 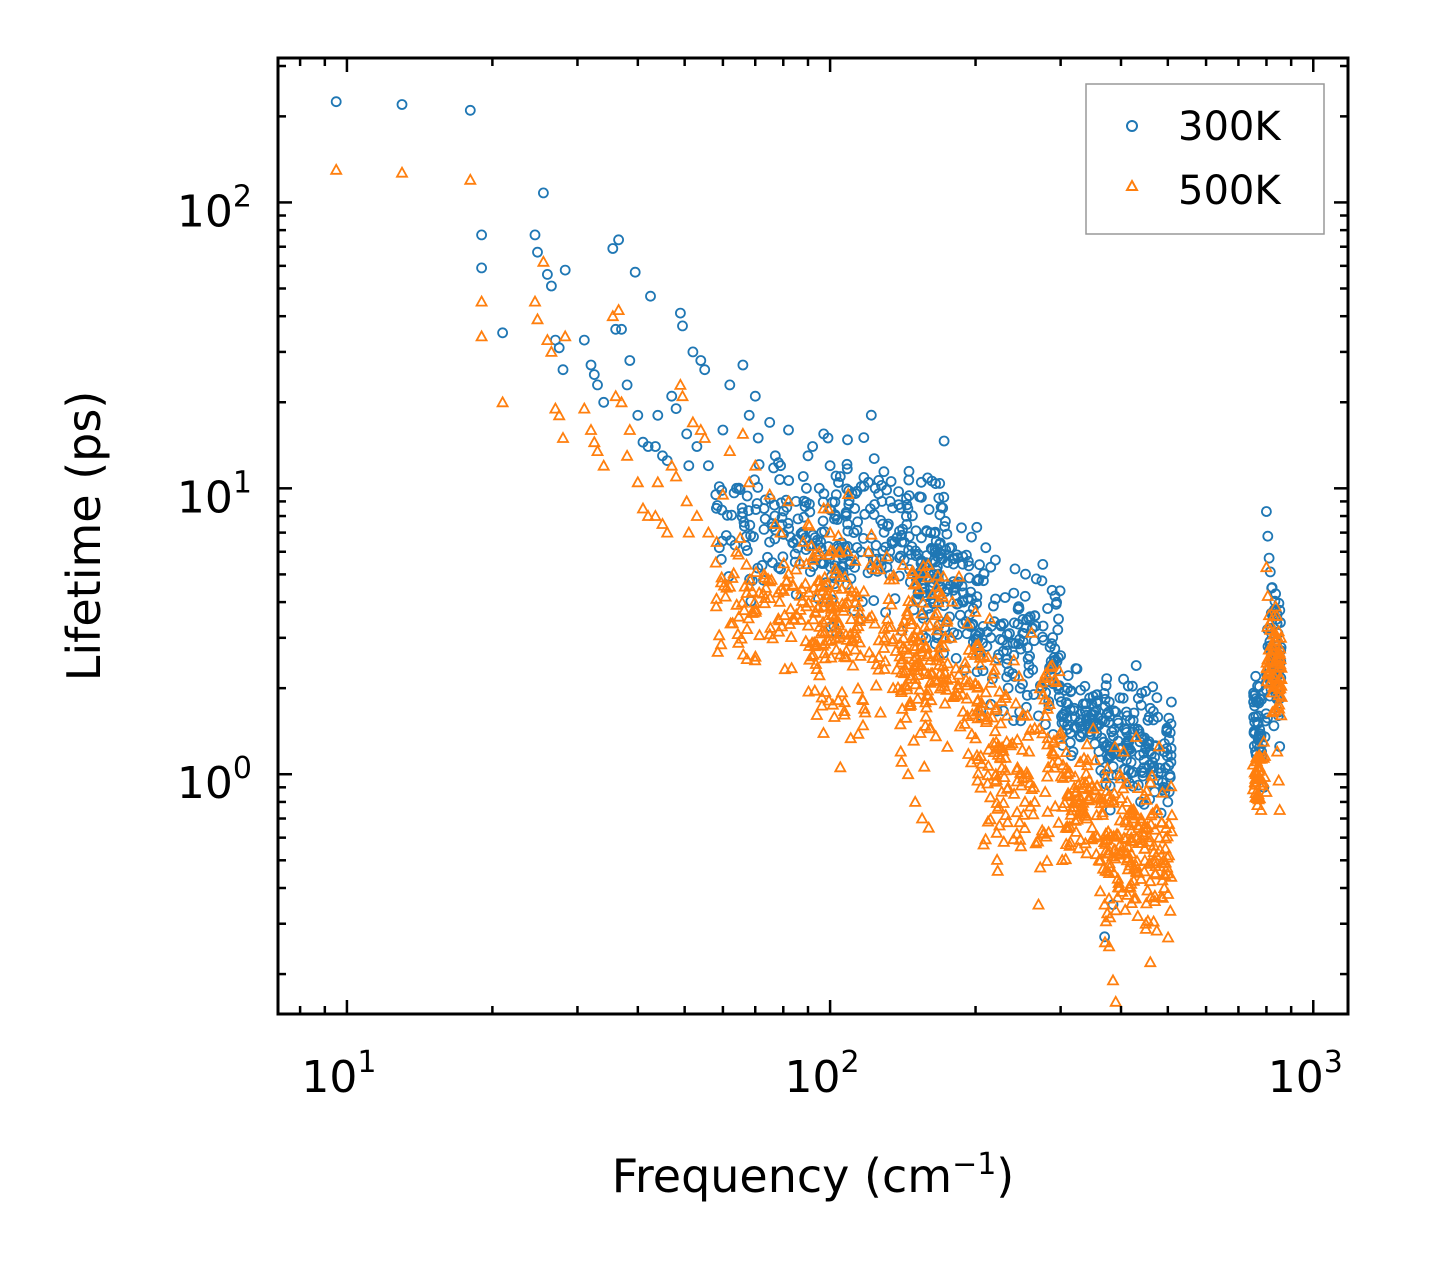 I want to click on y-tick-label: 10⁰, so click(x=214, y=780).